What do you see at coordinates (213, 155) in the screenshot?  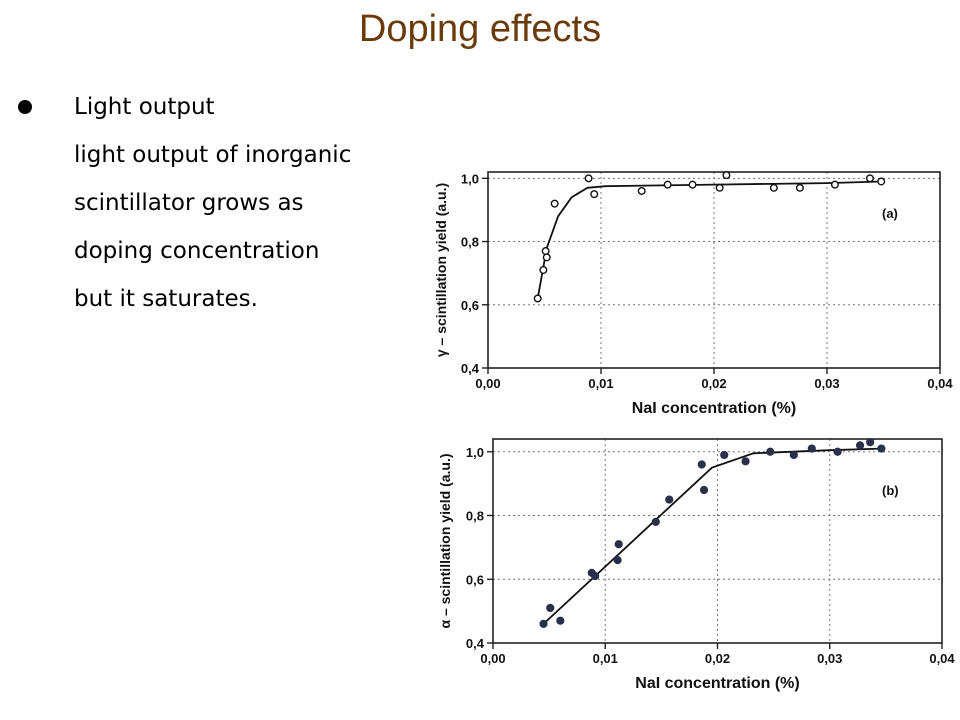 I see `body-line-1: light output of inorganic` at bounding box center [213, 155].